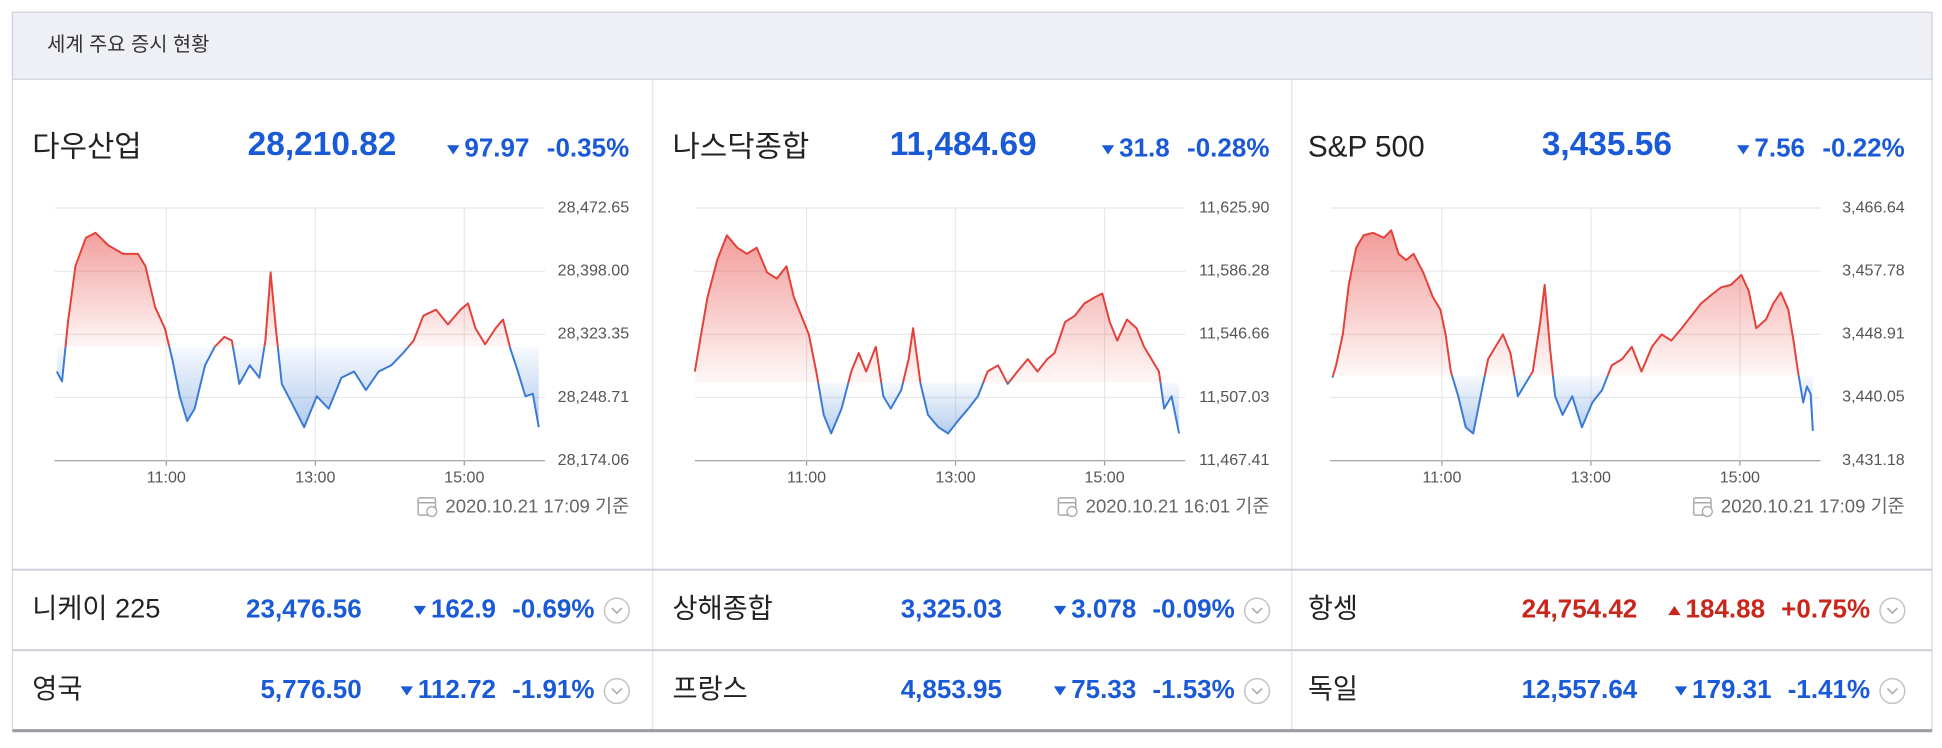 This screenshot has width=1942, height=748. What do you see at coordinates (310, 689) in the screenshot?
I see `index-price: 5,776.50` at bounding box center [310, 689].